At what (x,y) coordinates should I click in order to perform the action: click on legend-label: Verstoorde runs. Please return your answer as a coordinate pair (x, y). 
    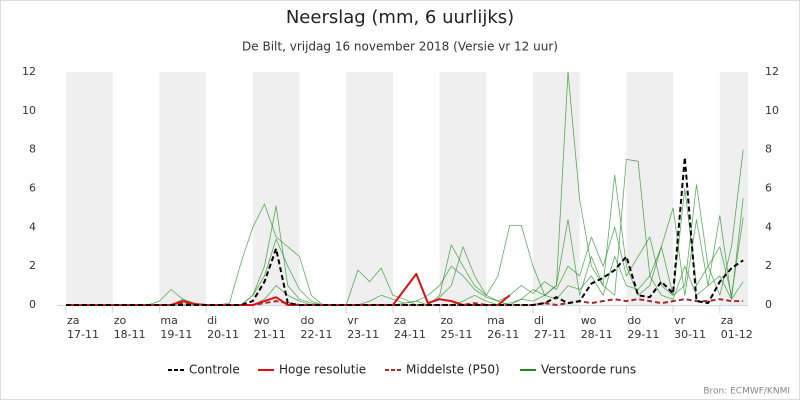
    Looking at the image, I should click on (588, 370).